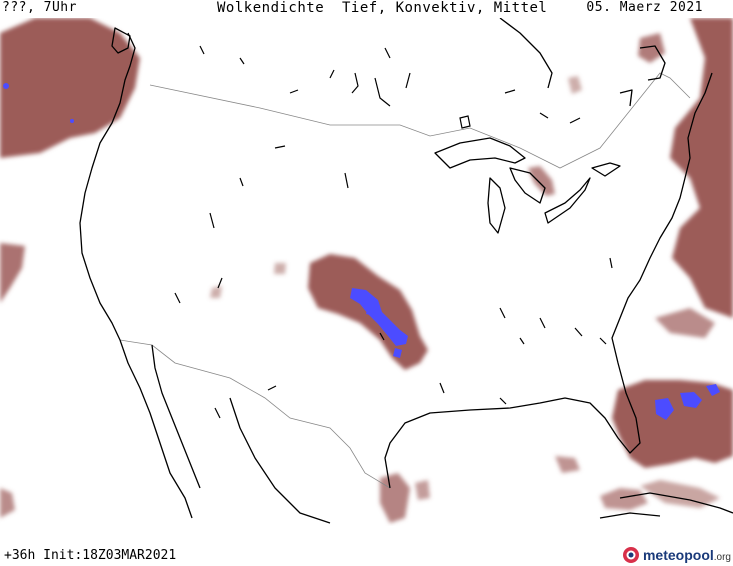  I want to click on run-info: +36h Init:18Z03MAR2021, so click(90, 555).